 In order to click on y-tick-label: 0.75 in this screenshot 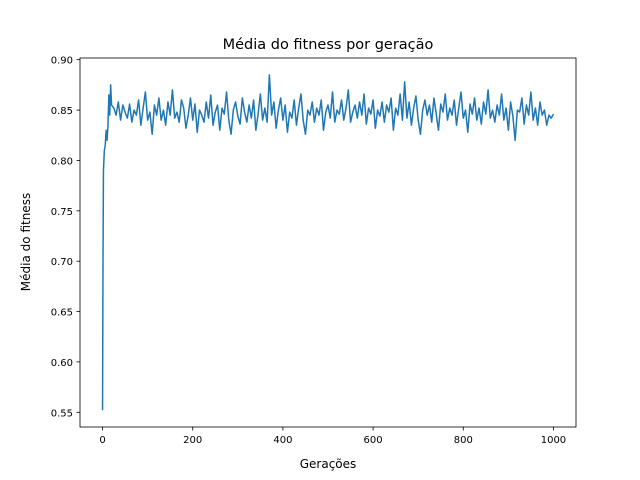, I will do `click(62, 212)`.